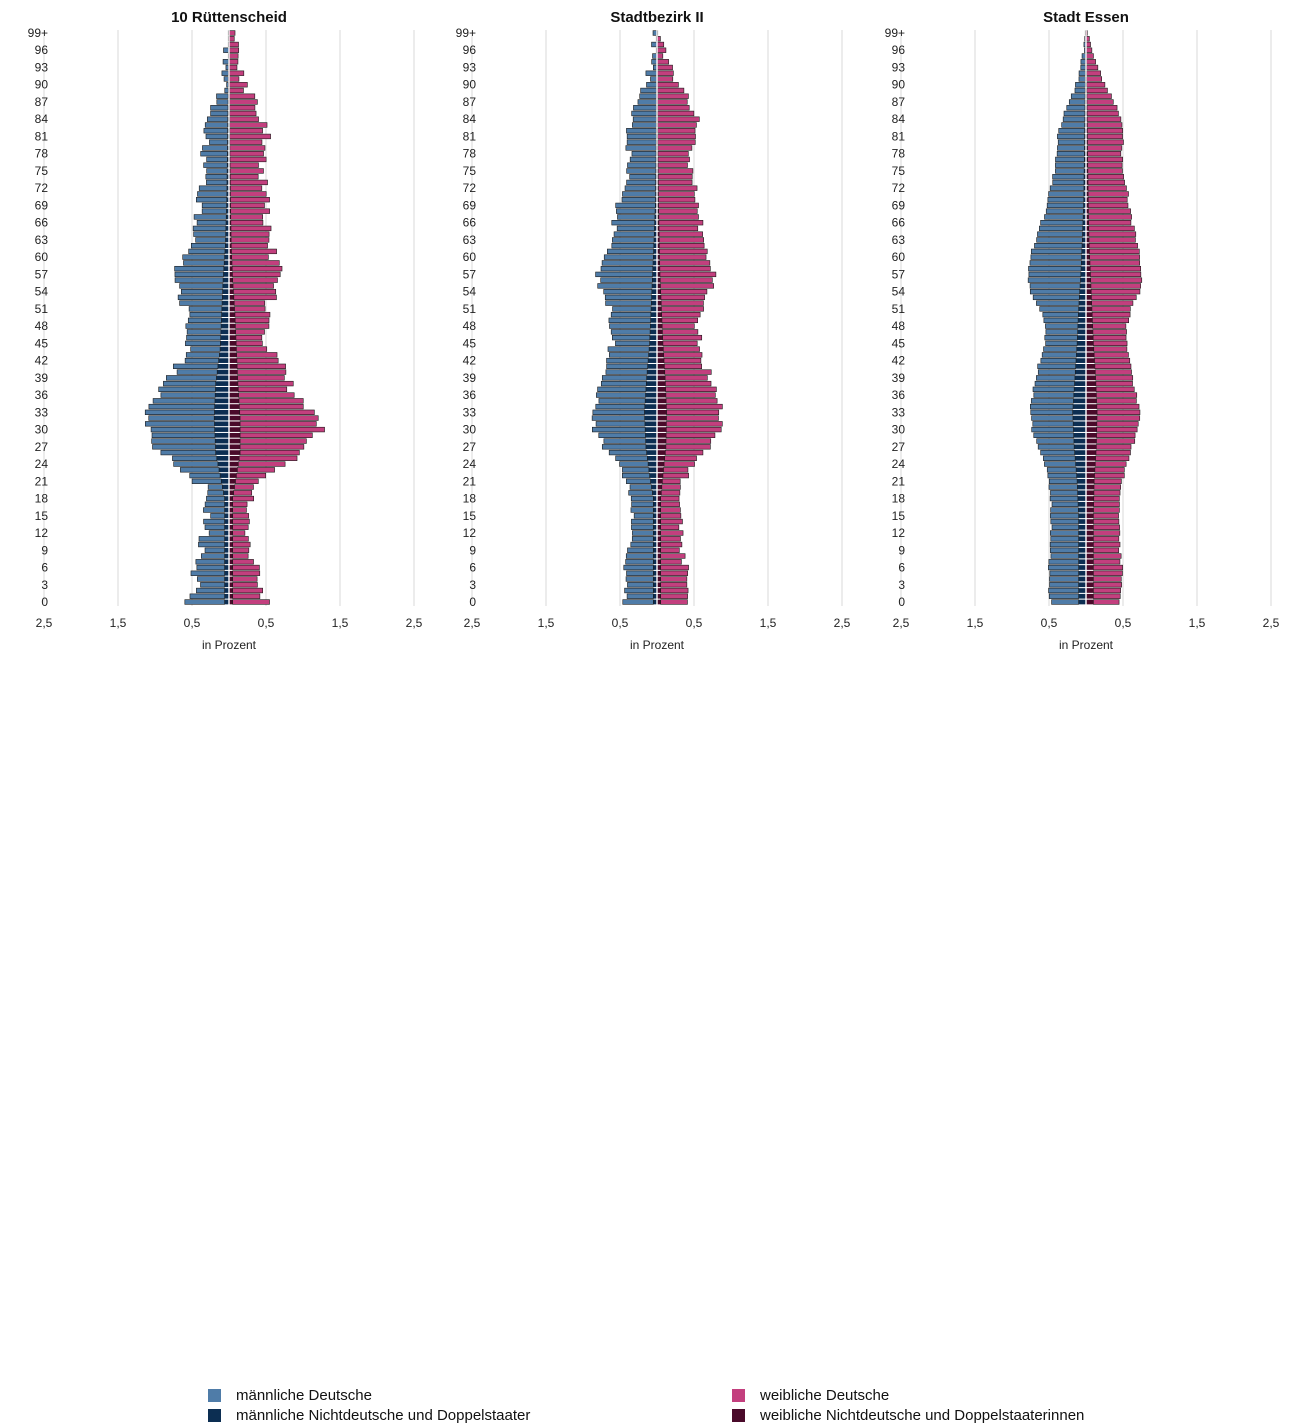 This screenshot has width=1293, height=1424. I want to click on age-tick-label: 27, so click(470, 447).